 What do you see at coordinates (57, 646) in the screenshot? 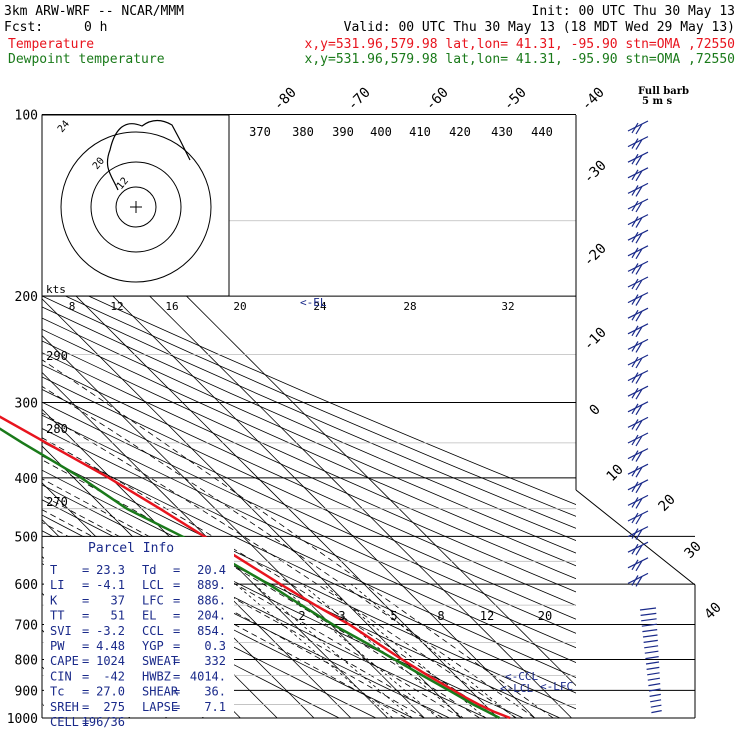
I see `parcel-info-cell: PW` at bounding box center [57, 646].